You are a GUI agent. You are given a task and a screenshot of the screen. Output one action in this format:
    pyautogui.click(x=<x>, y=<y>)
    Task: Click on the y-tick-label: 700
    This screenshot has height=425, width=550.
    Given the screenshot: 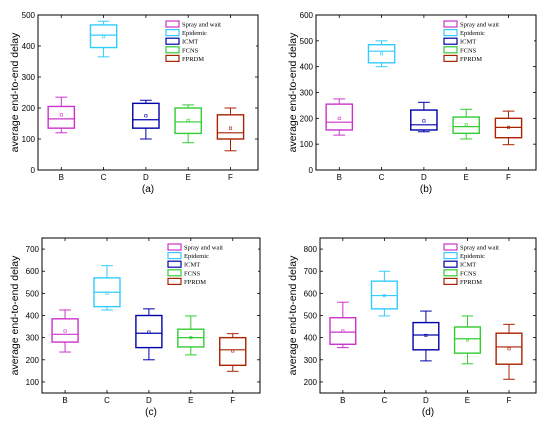 What is the action you would take?
    pyautogui.click(x=311, y=271)
    